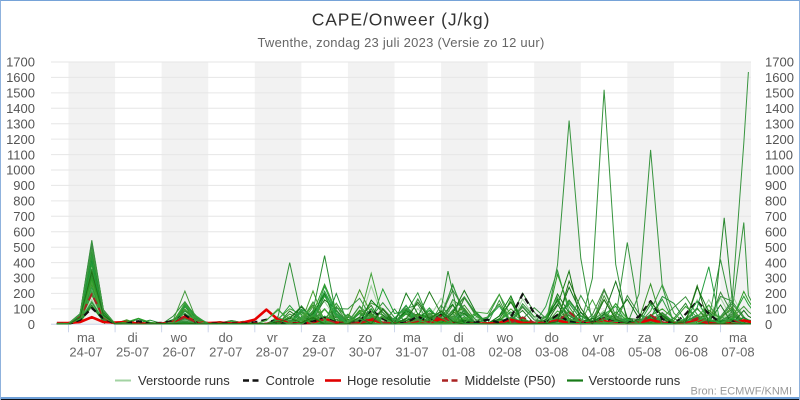 This screenshot has width=800, height=400. Describe the element at coordinates (389, 380) in the screenshot. I see `svg-text: Hoge resolutie` at that location.